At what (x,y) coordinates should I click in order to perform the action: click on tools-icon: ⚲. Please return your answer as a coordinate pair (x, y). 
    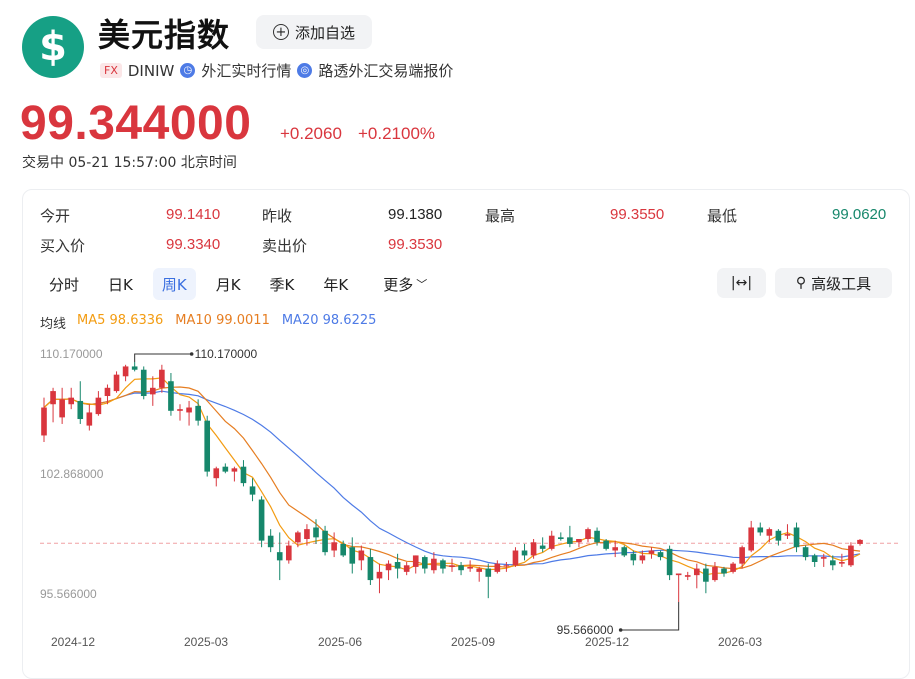
    Looking at the image, I should click on (801, 283).